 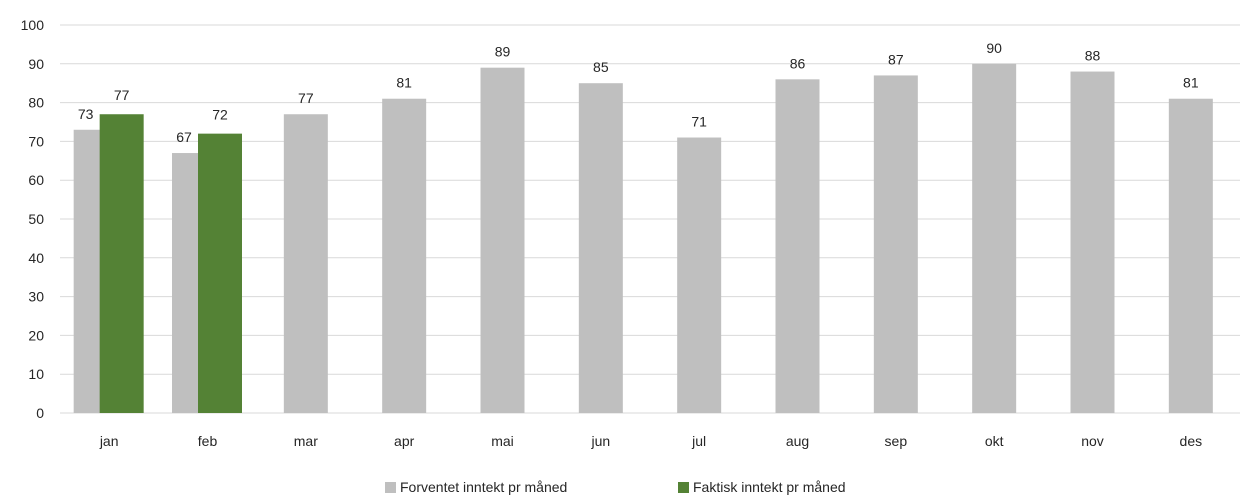 I want to click on data-label-forventet: 71, so click(x=699, y=122).